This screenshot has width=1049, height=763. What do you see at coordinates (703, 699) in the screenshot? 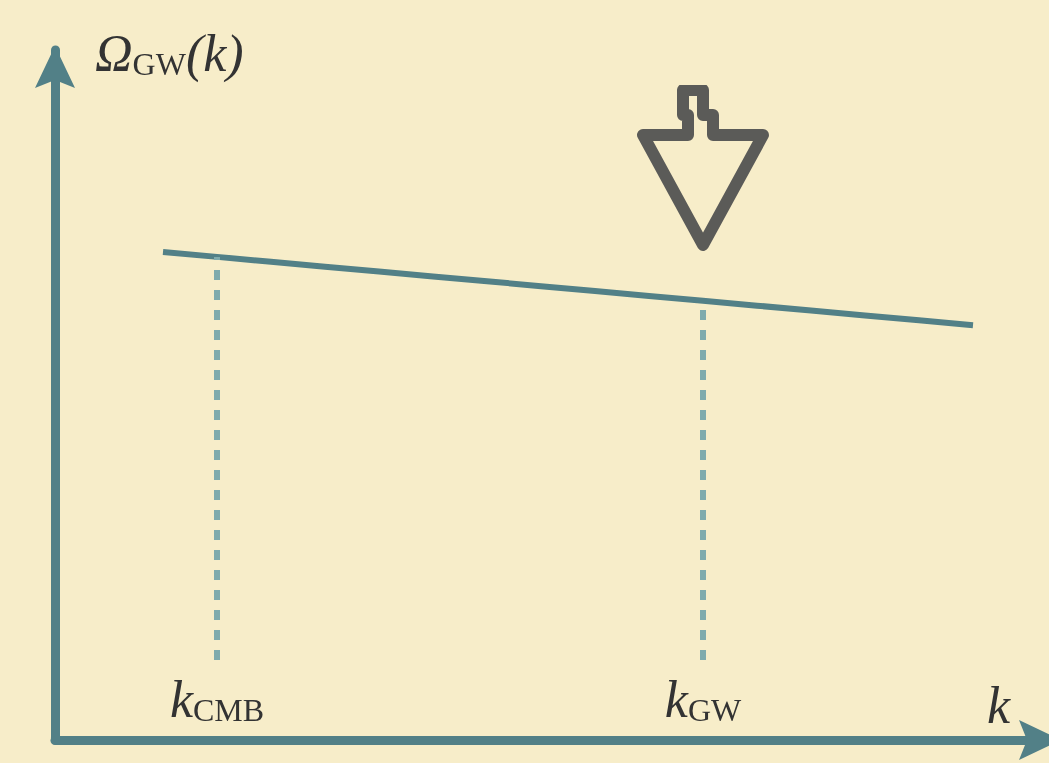
I see `x-tick-label: kGW` at bounding box center [703, 699].